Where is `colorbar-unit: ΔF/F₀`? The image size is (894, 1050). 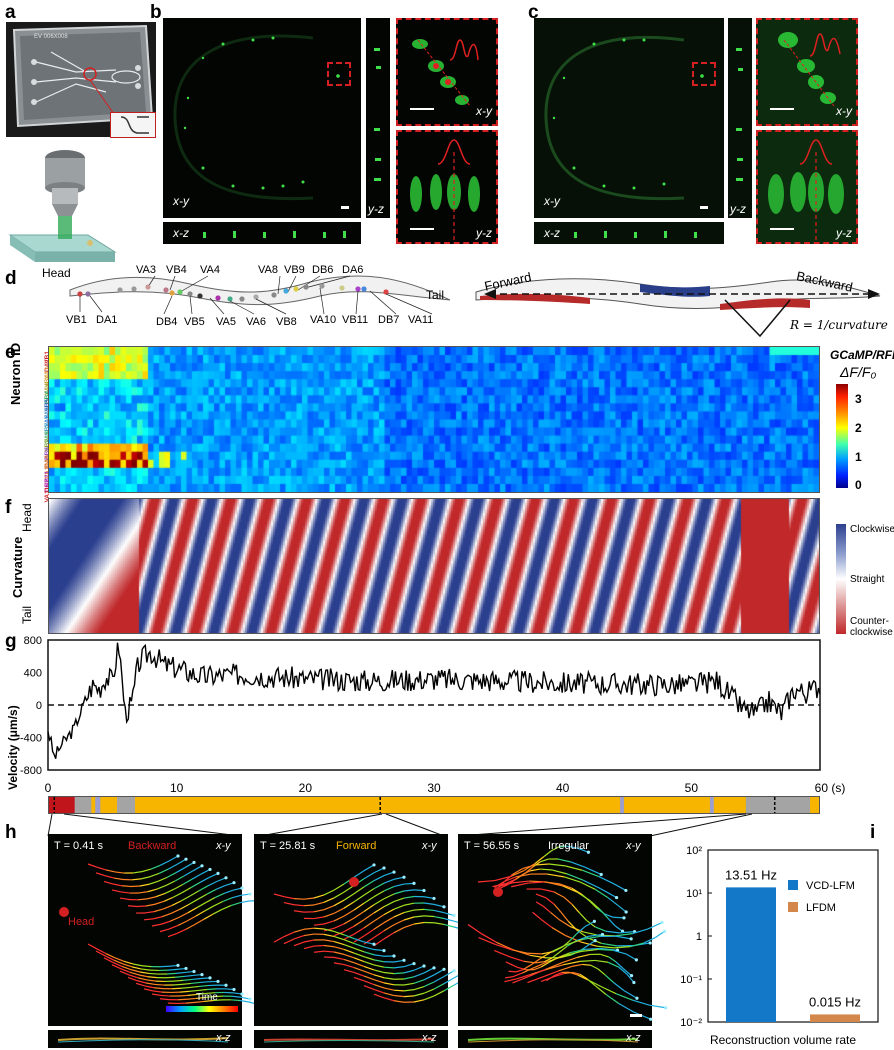
colorbar-unit: ΔF/F₀ is located at coordinates (858, 372).